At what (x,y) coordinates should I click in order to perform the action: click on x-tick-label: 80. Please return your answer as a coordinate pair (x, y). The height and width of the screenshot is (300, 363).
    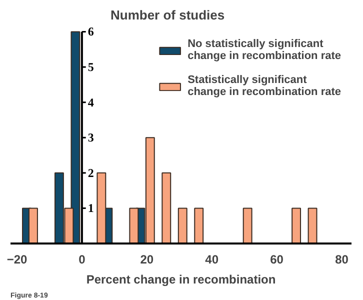
    Looking at the image, I should click on (342, 259).